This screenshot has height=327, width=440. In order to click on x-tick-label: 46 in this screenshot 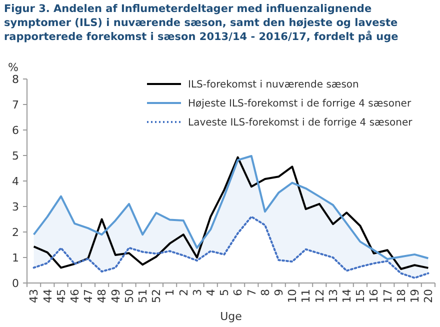, I will do `click(75, 296)`.